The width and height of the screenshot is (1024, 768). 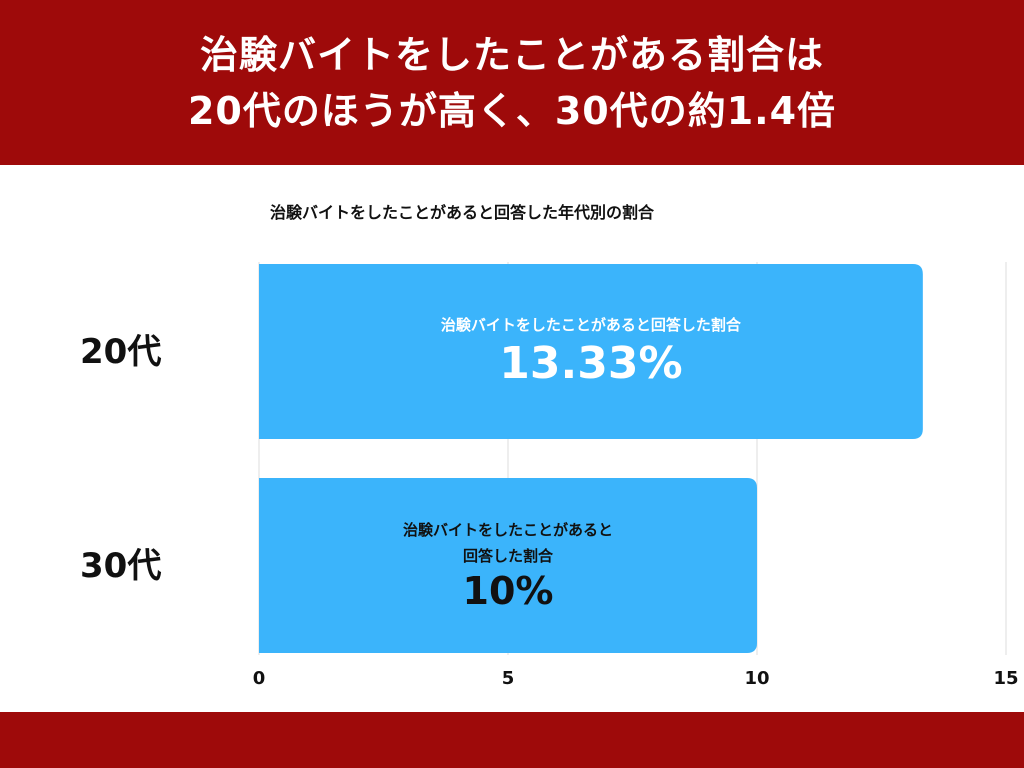 I want to click on header-title-line-1: 治験バイトをしたことがある割合は, so click(x=511, y=54).